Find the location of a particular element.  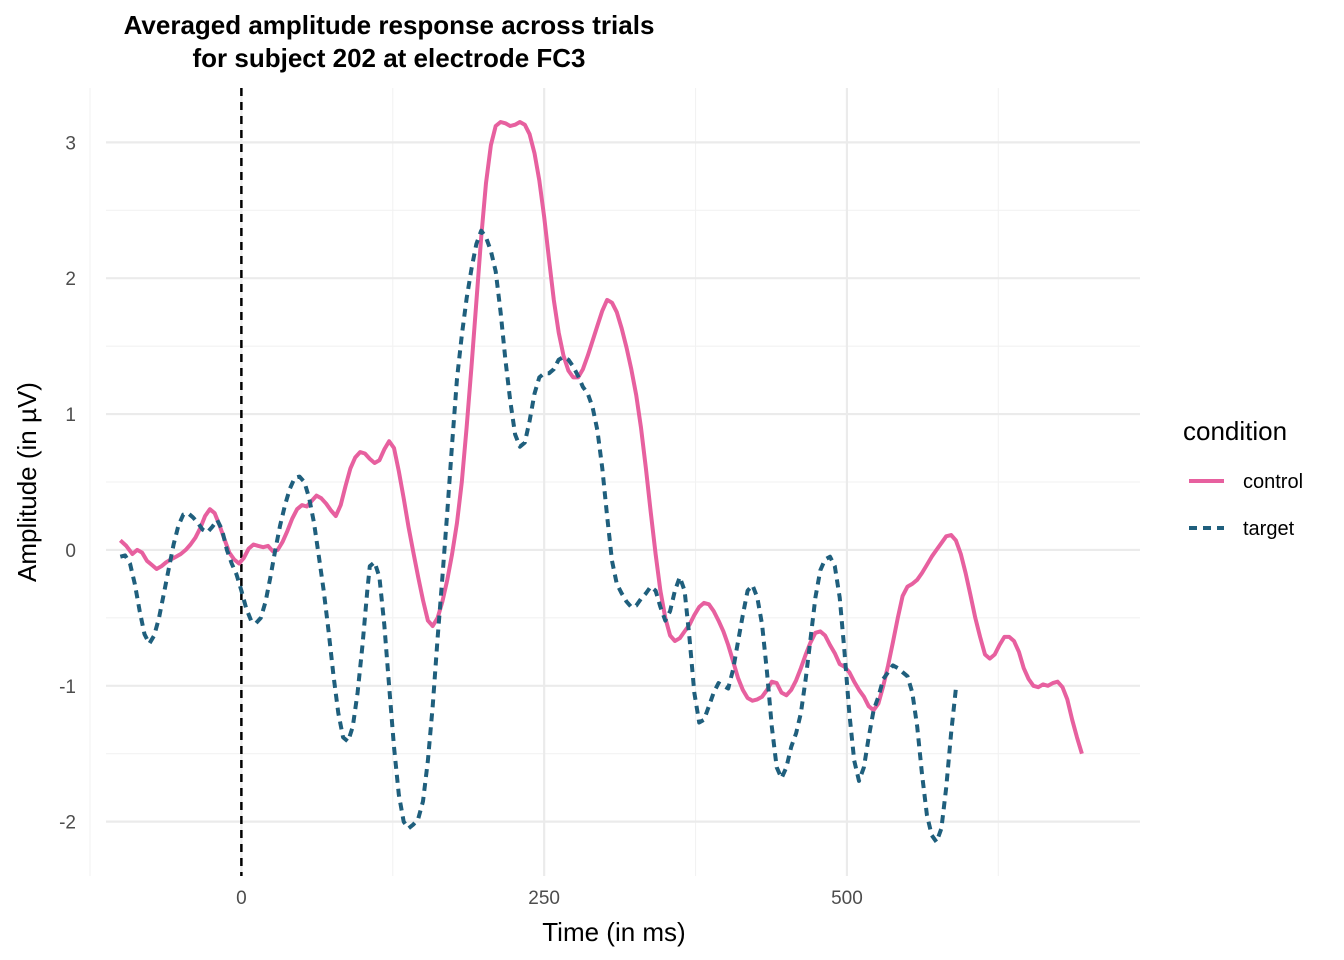

y-tick-label: 3 is located at coordinates (70, 143).